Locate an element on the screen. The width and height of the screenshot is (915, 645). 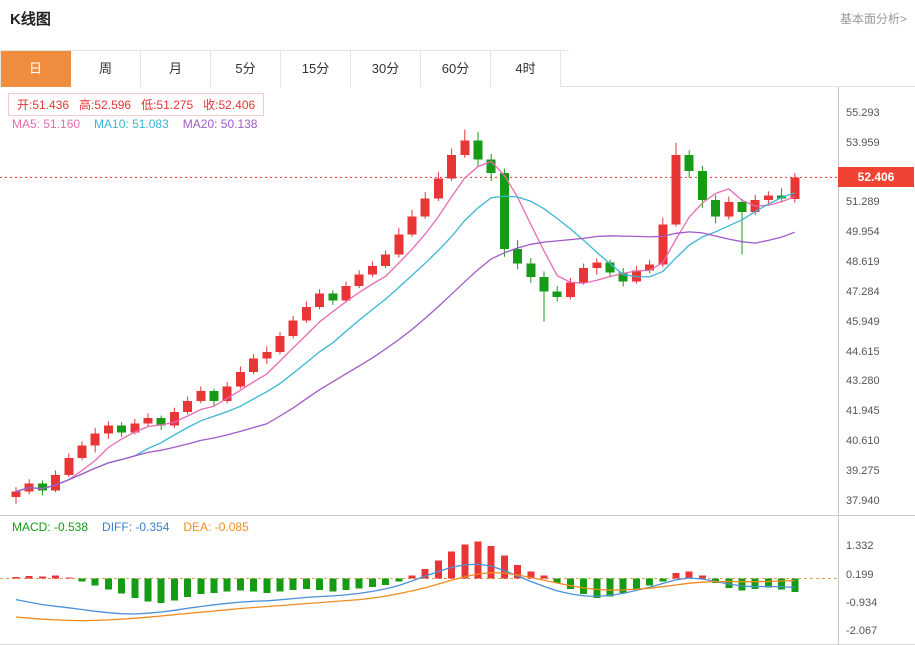
macd-item: DIFF: -0.354 is located at coordinates (136, 527).